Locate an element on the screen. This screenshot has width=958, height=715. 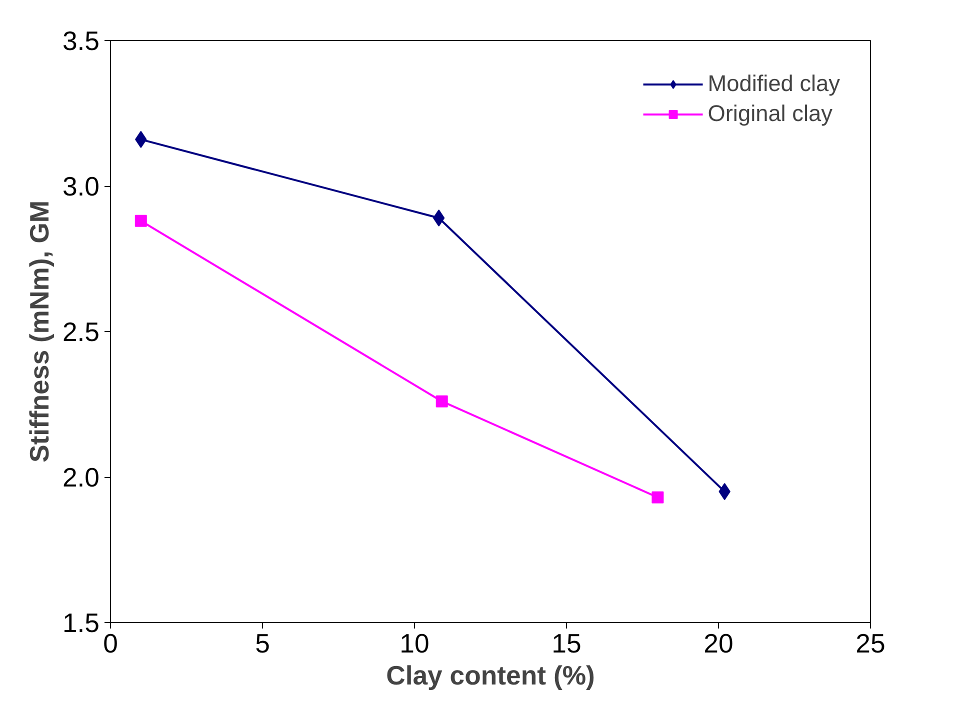
x-tick-label: 20 is located at coordinates (719, 643).